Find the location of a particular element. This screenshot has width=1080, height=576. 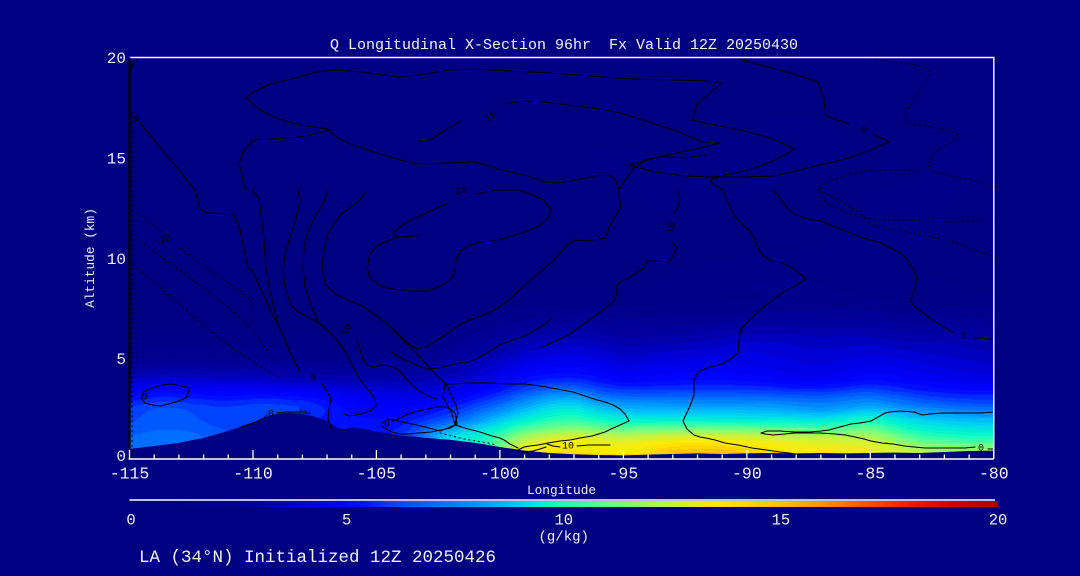

svg-text: -85 is located at coordinates (870, 474).